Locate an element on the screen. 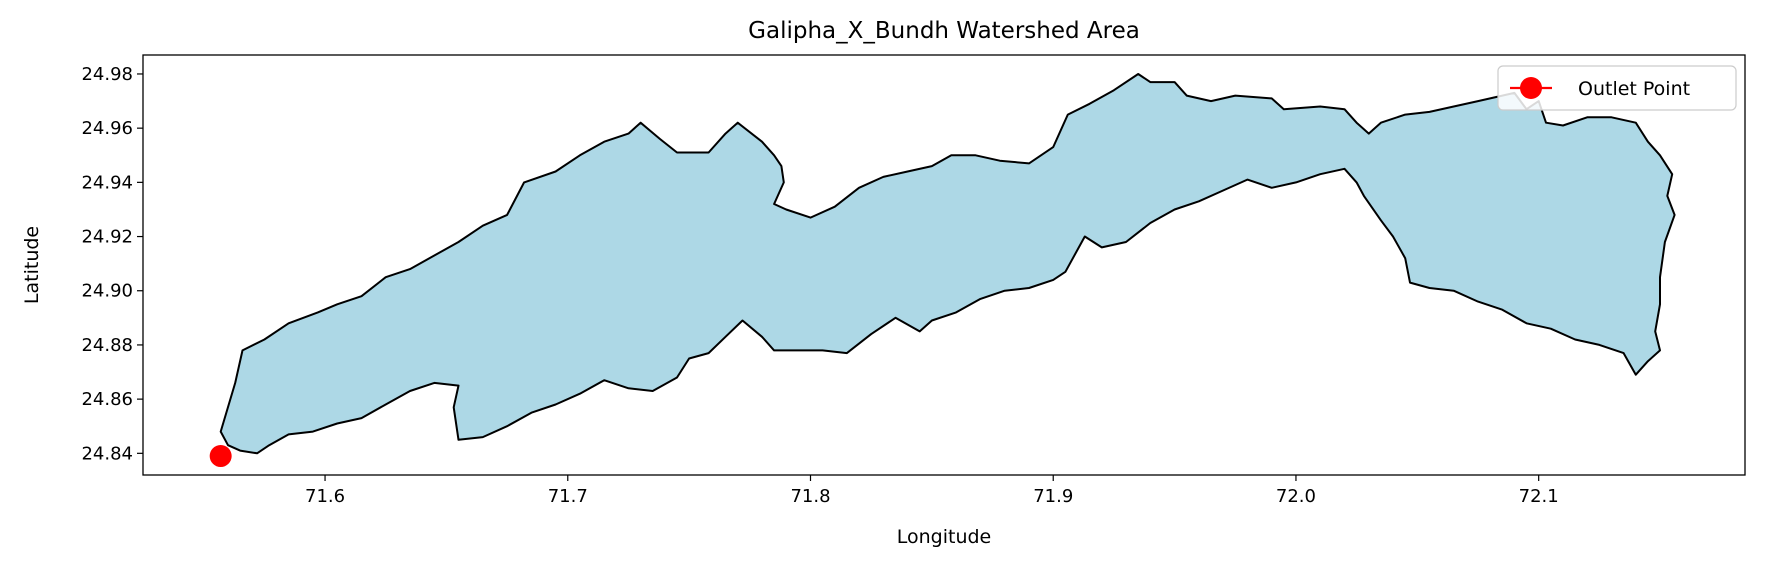 Image resolution: width=1765 pixels, height=567 pixels. x-tick-label: 71.6 is located at coordinates (325, 496).